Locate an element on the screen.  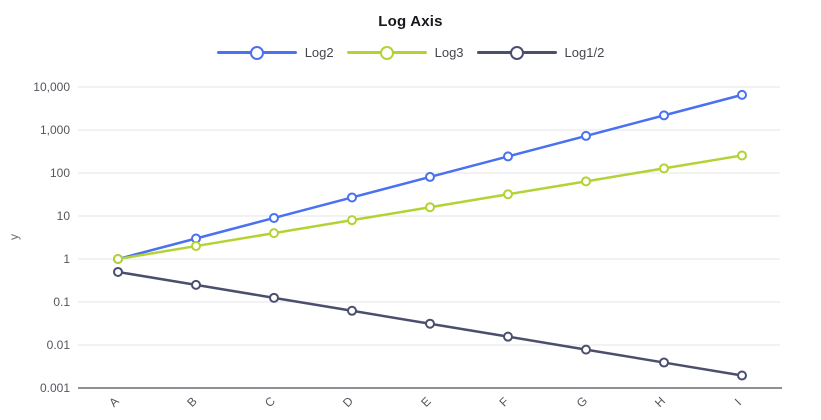
data-point-log1-2-g is located at coordinates (586, 349).